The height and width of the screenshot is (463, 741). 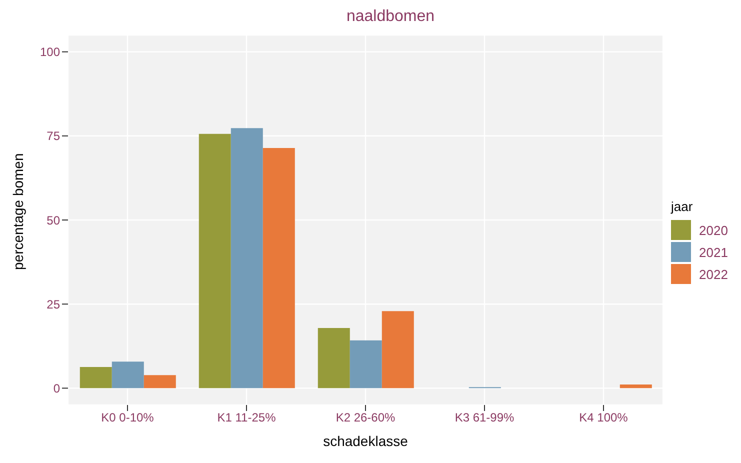 What do you see at coordinates (713, 274) in the screenshot?
I see `legend-label: 2022` at bounding box center [713, 274].